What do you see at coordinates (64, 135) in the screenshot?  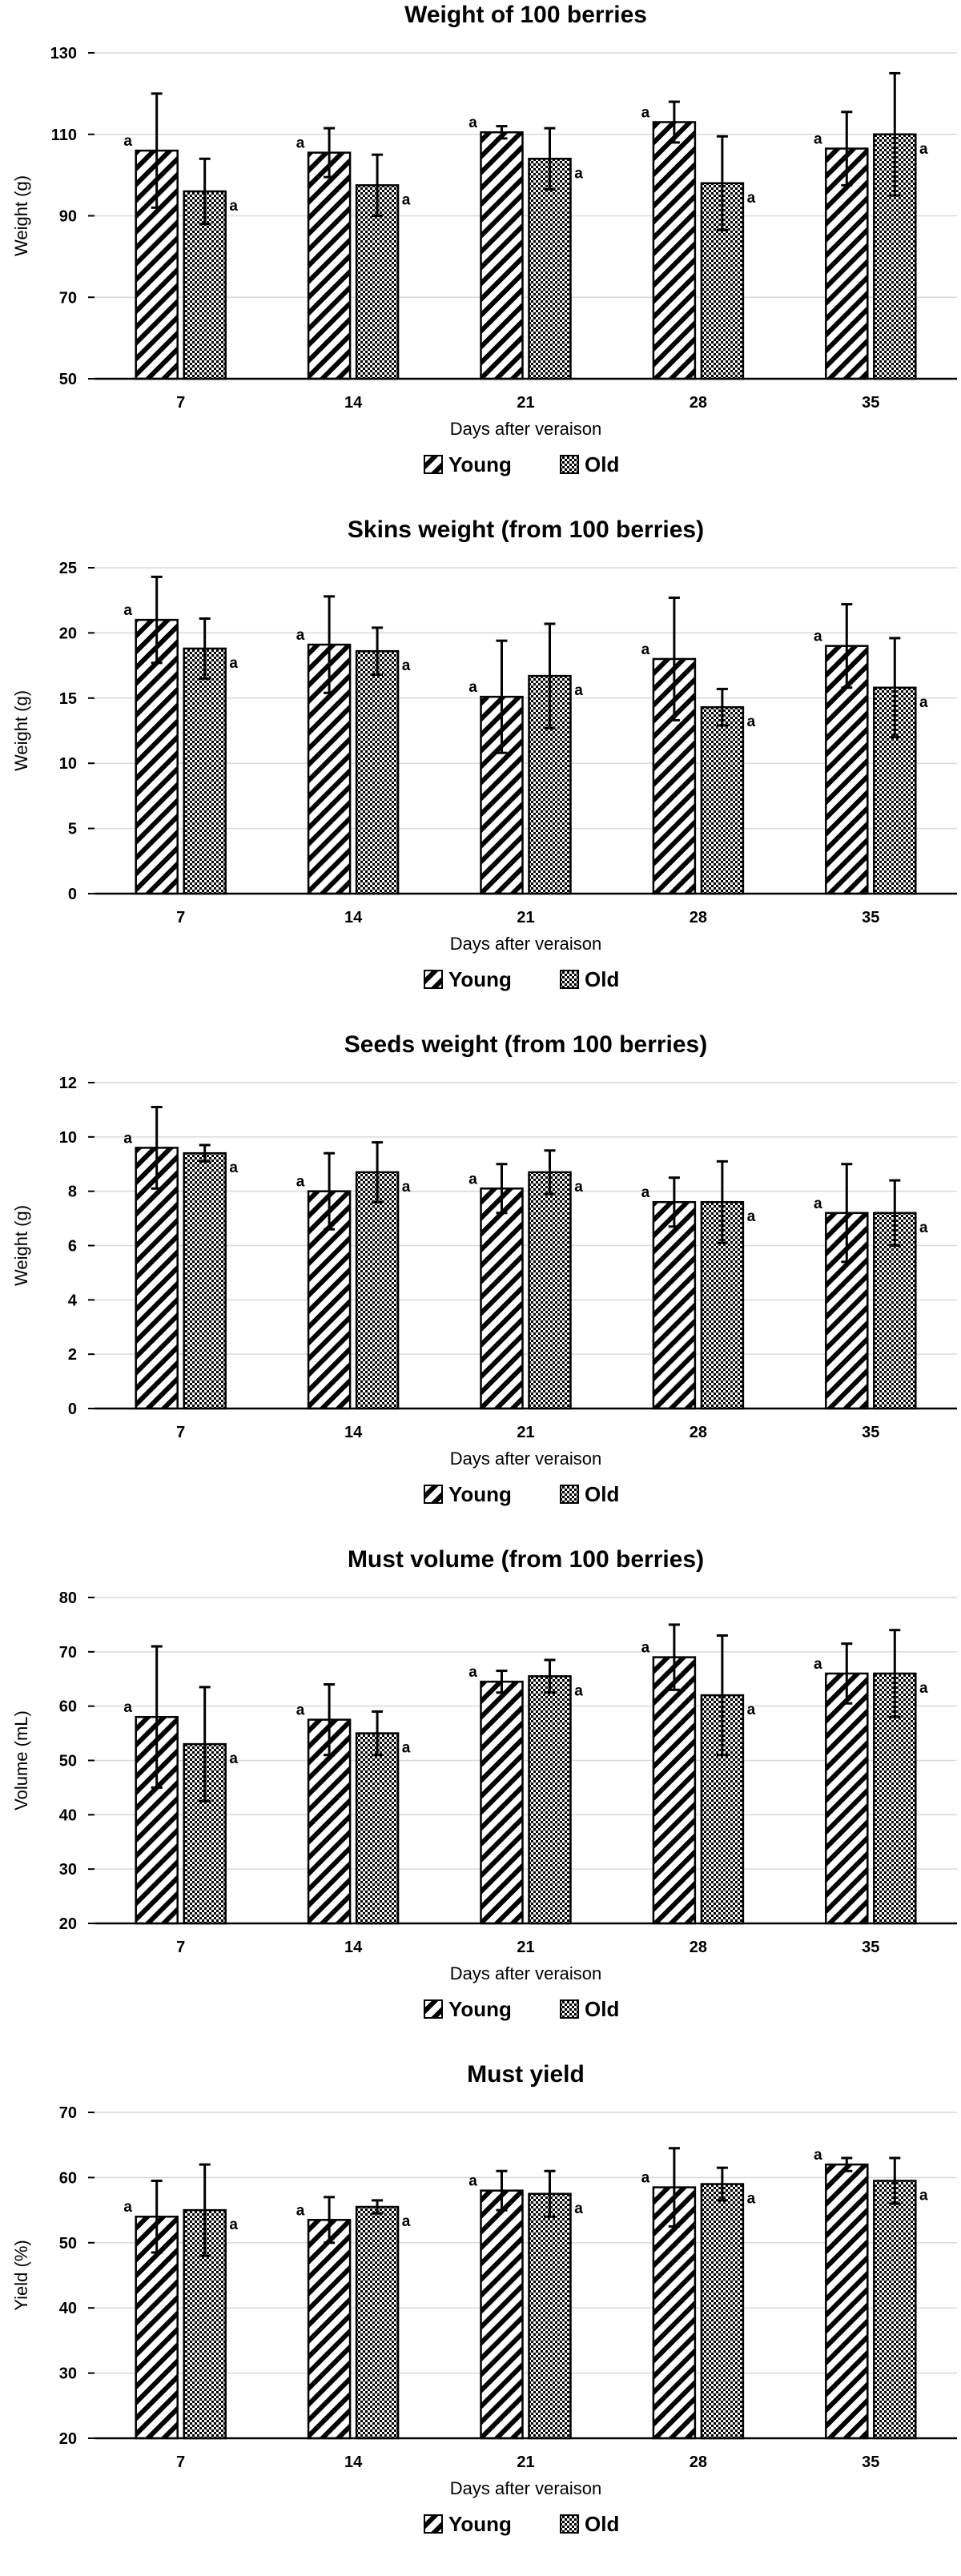 I see `y-tick-label: 110` at bounding box center [64, 135].